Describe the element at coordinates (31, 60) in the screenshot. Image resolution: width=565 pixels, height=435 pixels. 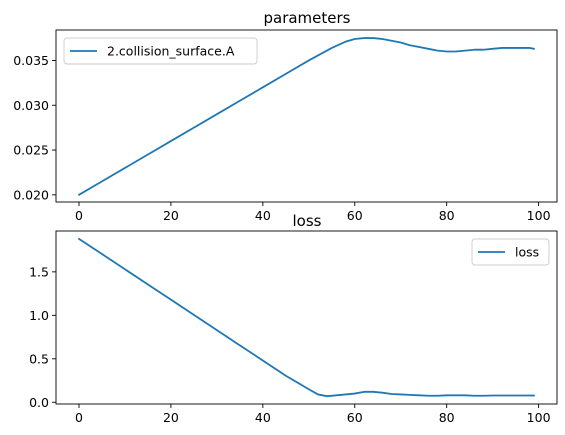
I see `y-tick-label: 0.035` at that location.